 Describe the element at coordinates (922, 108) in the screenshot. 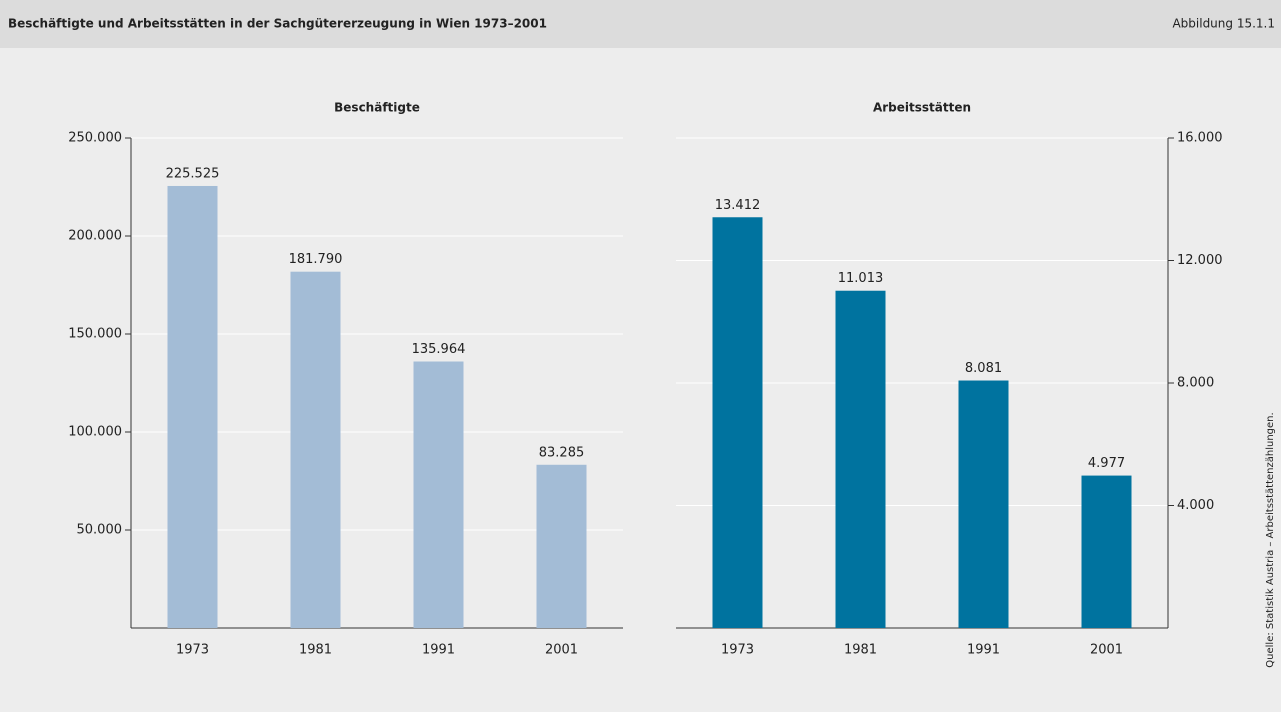

I see `chart-title: Arbeitsstätten` at that location.